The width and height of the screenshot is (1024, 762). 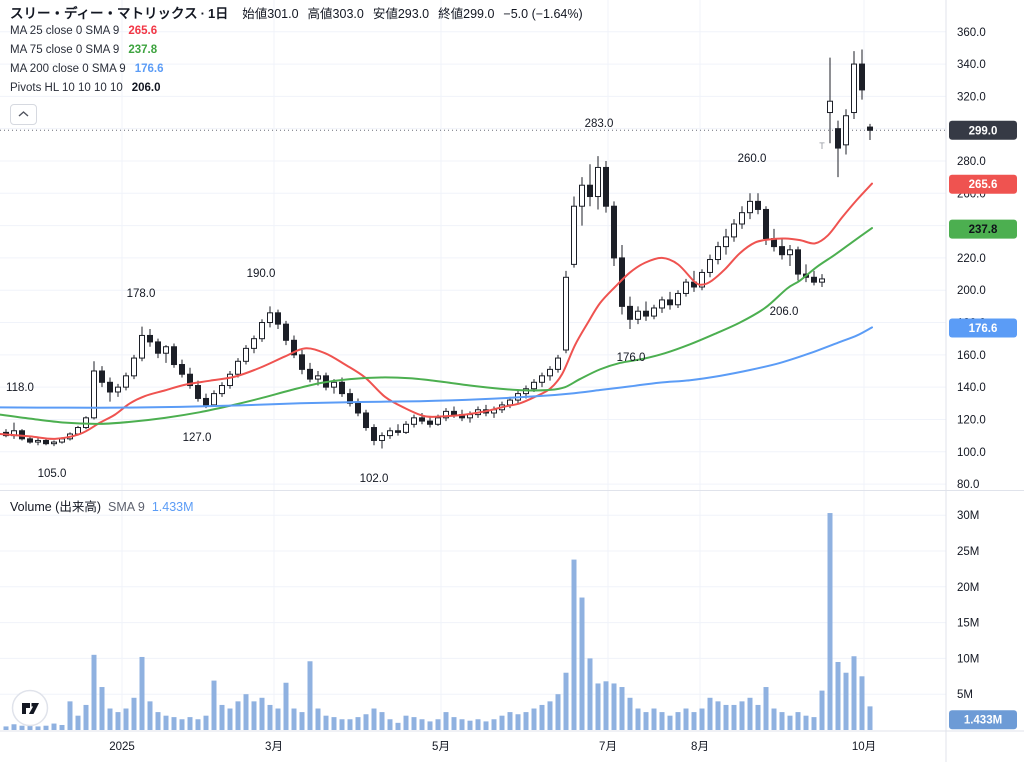 What do you see at coordinates (20, 388) in the screenshot?
I see `svg-text: 118.0` at bounding box center [20, 388].